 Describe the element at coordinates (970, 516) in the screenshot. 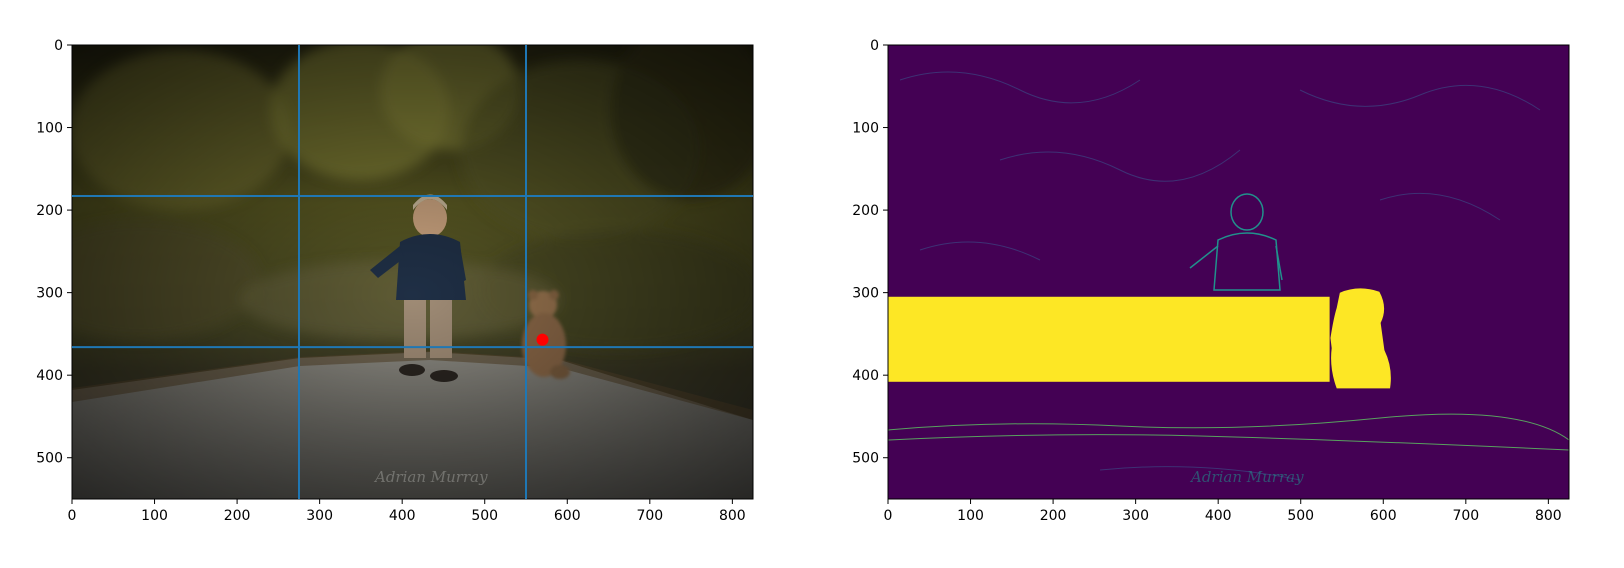

I see `saliency-xtick-label: 100` at that location.